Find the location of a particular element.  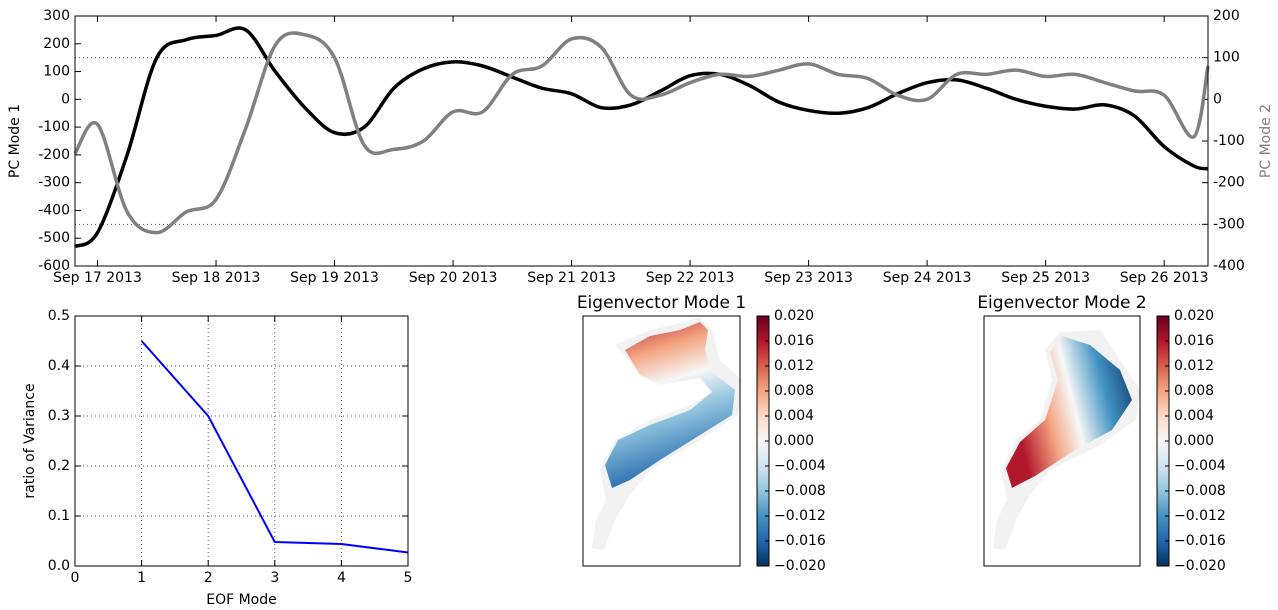

x-tick-label: Sep 19 2013 is located at coordinates (334, 278).